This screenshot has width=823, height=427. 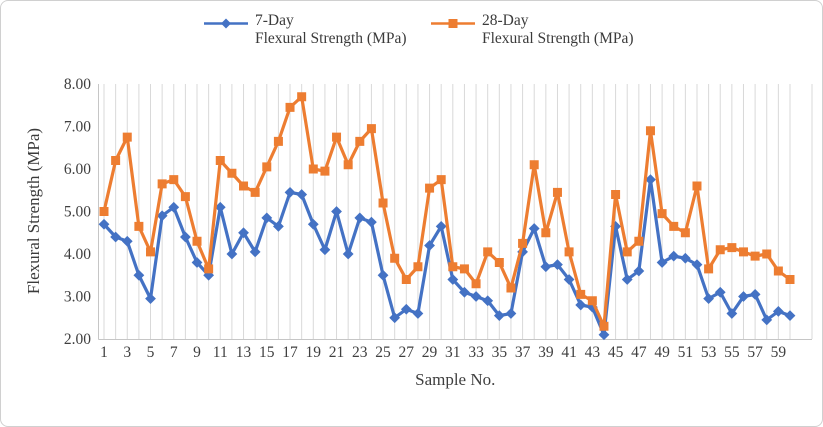 I want to click on legend-label-28day-line2: Flexural Strength (MPa), so click(x=558, y=38).